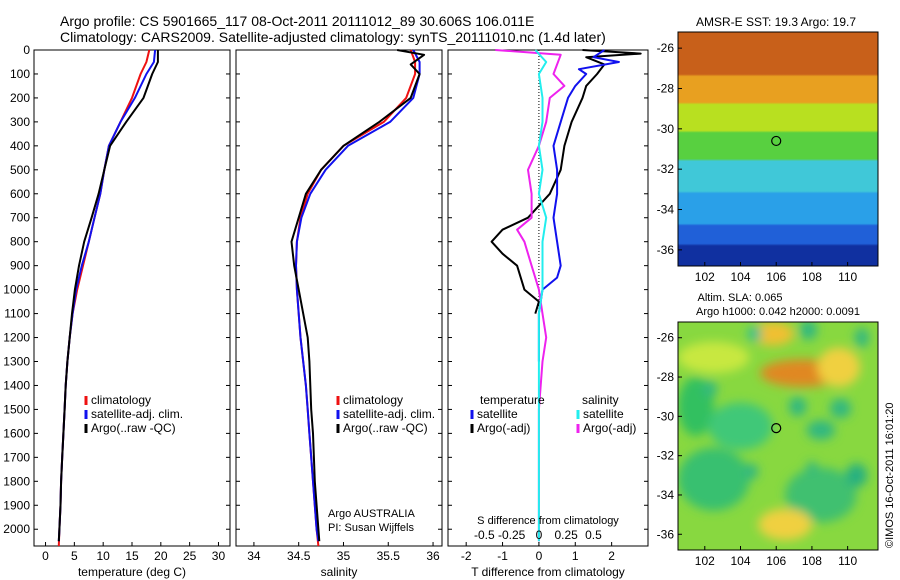 This screenshot has height=580, width=900. What do you see at coordinates (548, 521) in the screenshot?
I see `difference-xlabel-top: S difference from climatology` at bounding box center [548, 521].